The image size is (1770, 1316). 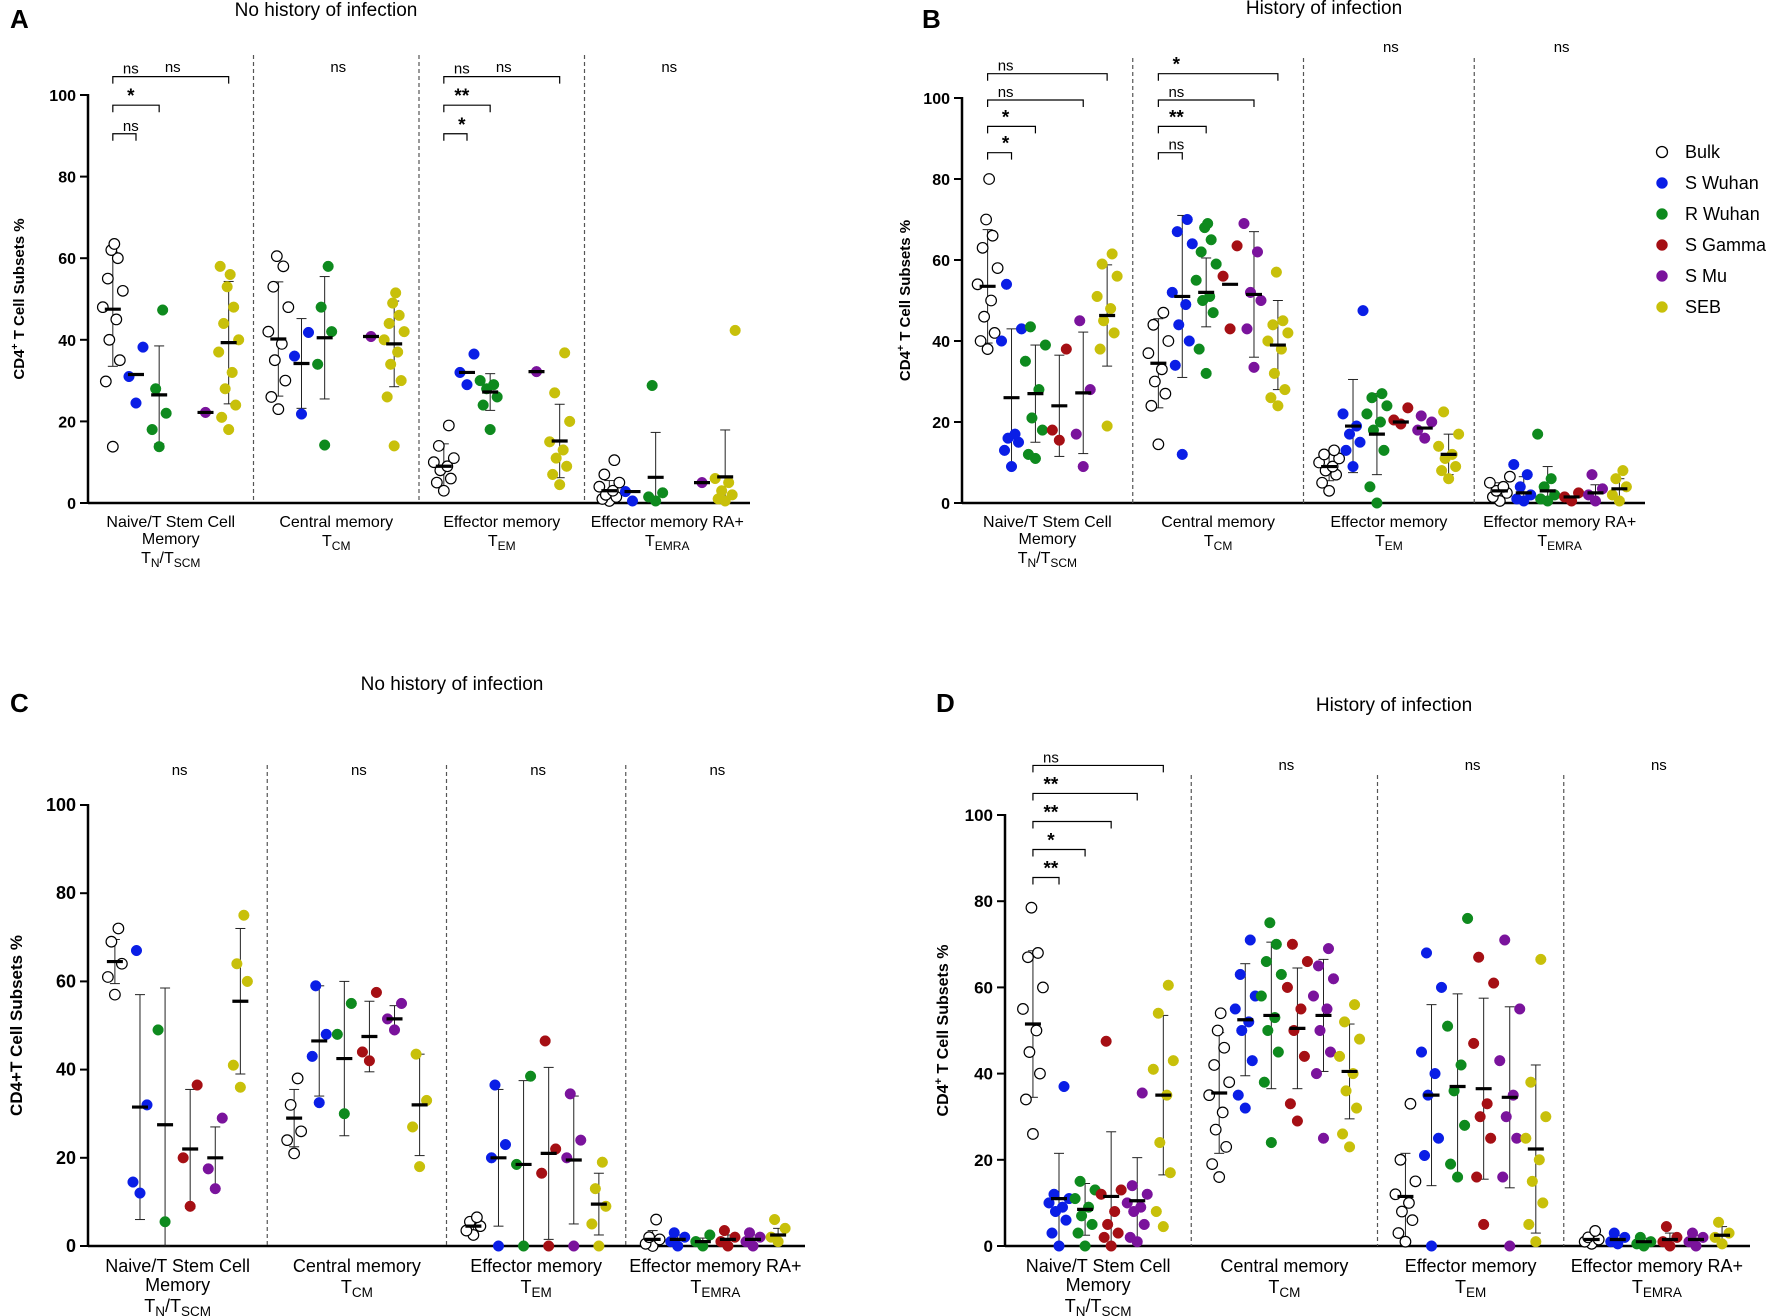 I want to click on group-subscript-label: TEM, so click(x=1389, y=543).